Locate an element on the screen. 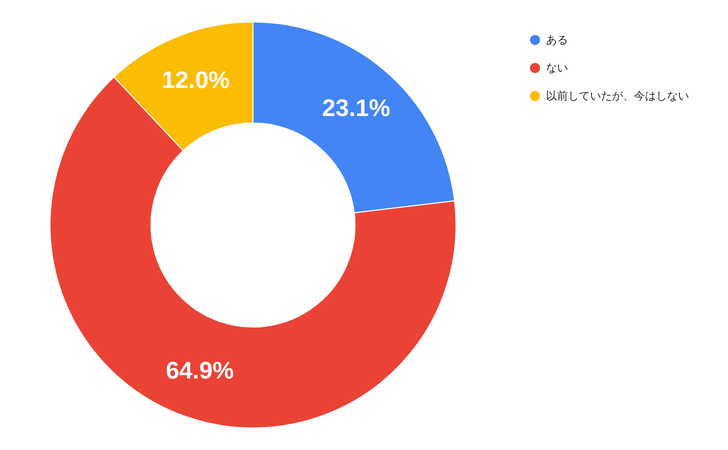  data-label: 64.9% is located at coordinates (200, 371).